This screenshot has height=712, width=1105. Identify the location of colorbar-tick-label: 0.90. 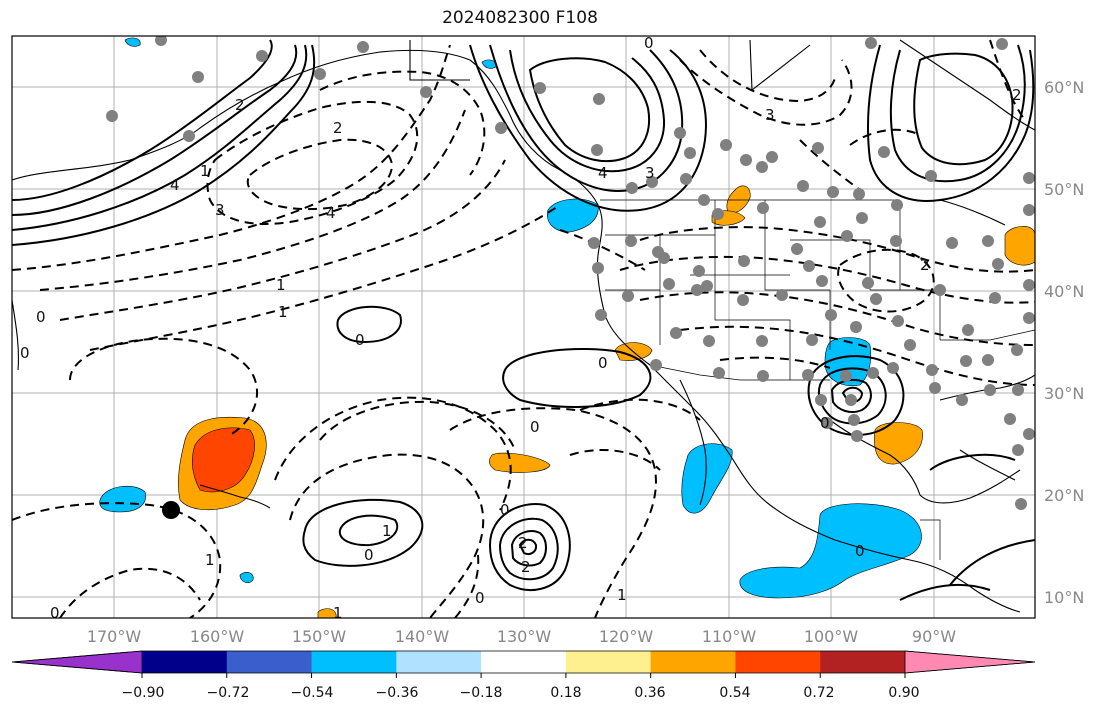
(903, 693).